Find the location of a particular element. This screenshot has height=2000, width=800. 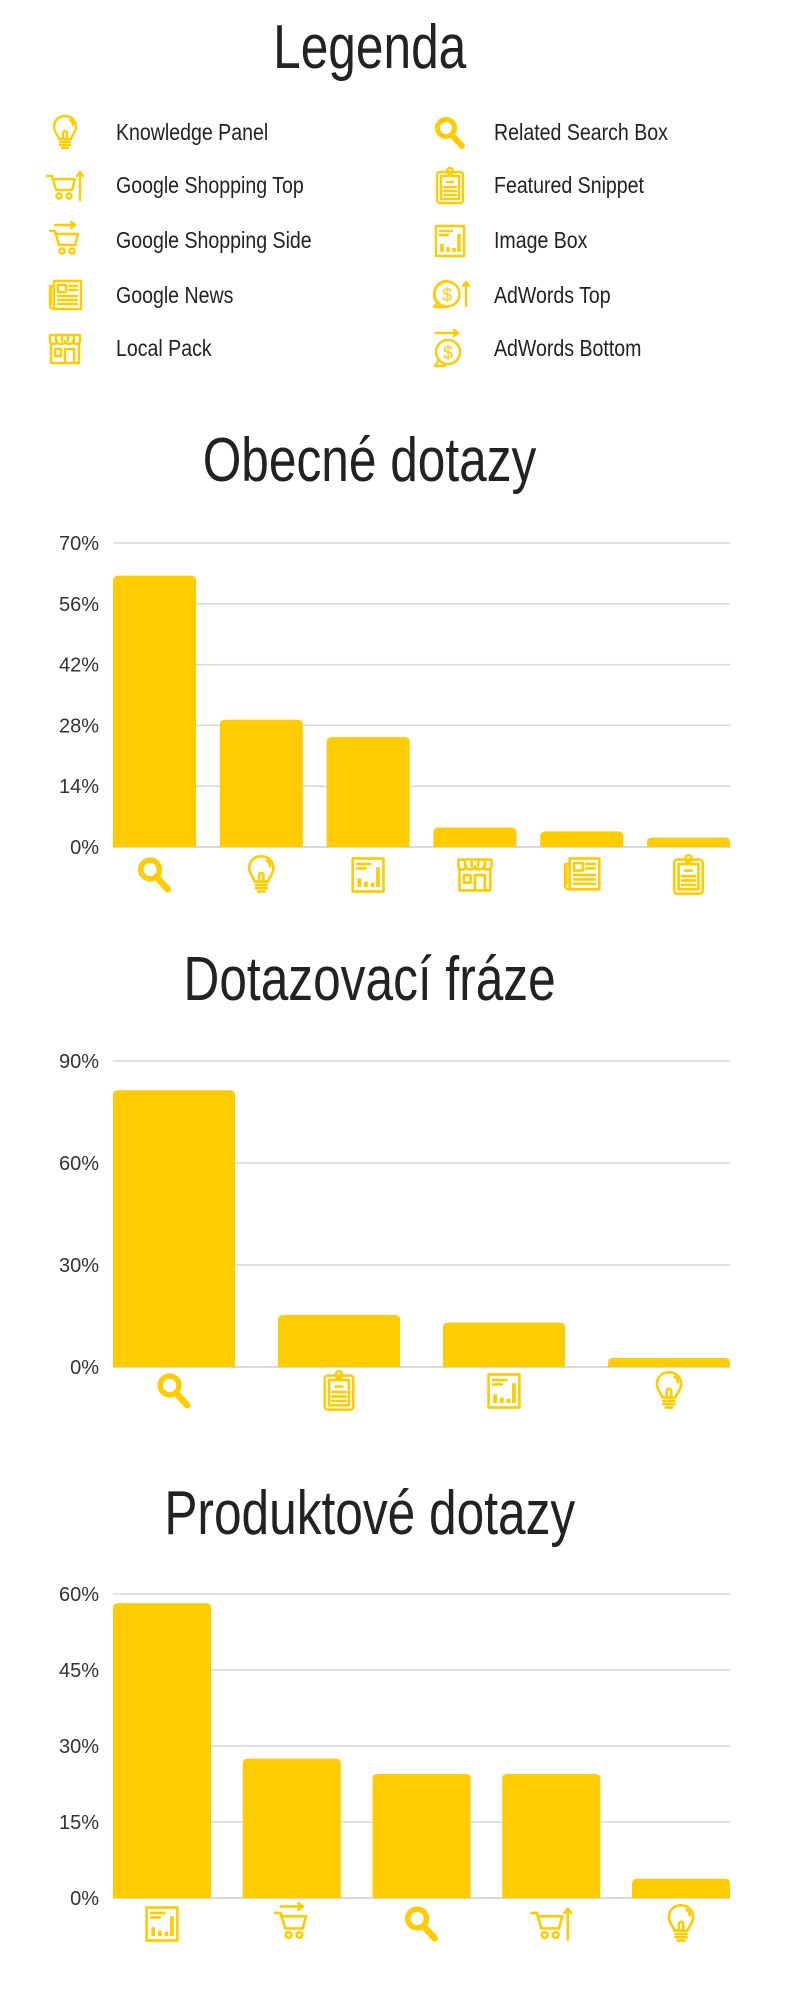

legend-icon-clipboard-icon is located at coordinates (450, 186).